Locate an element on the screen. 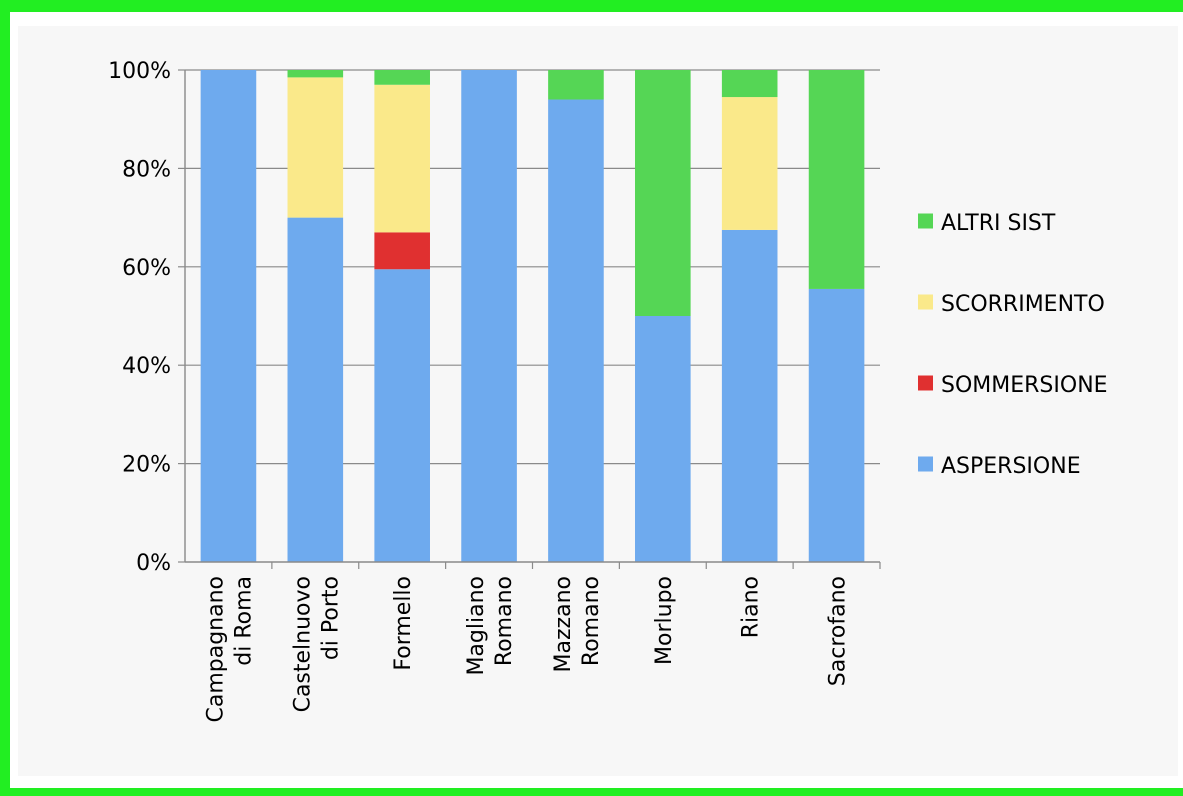 The height and width of the screenshot is (796, 1183). legend-label-aspersione: ASPERSIONE is located at coordinates (1011, 466).